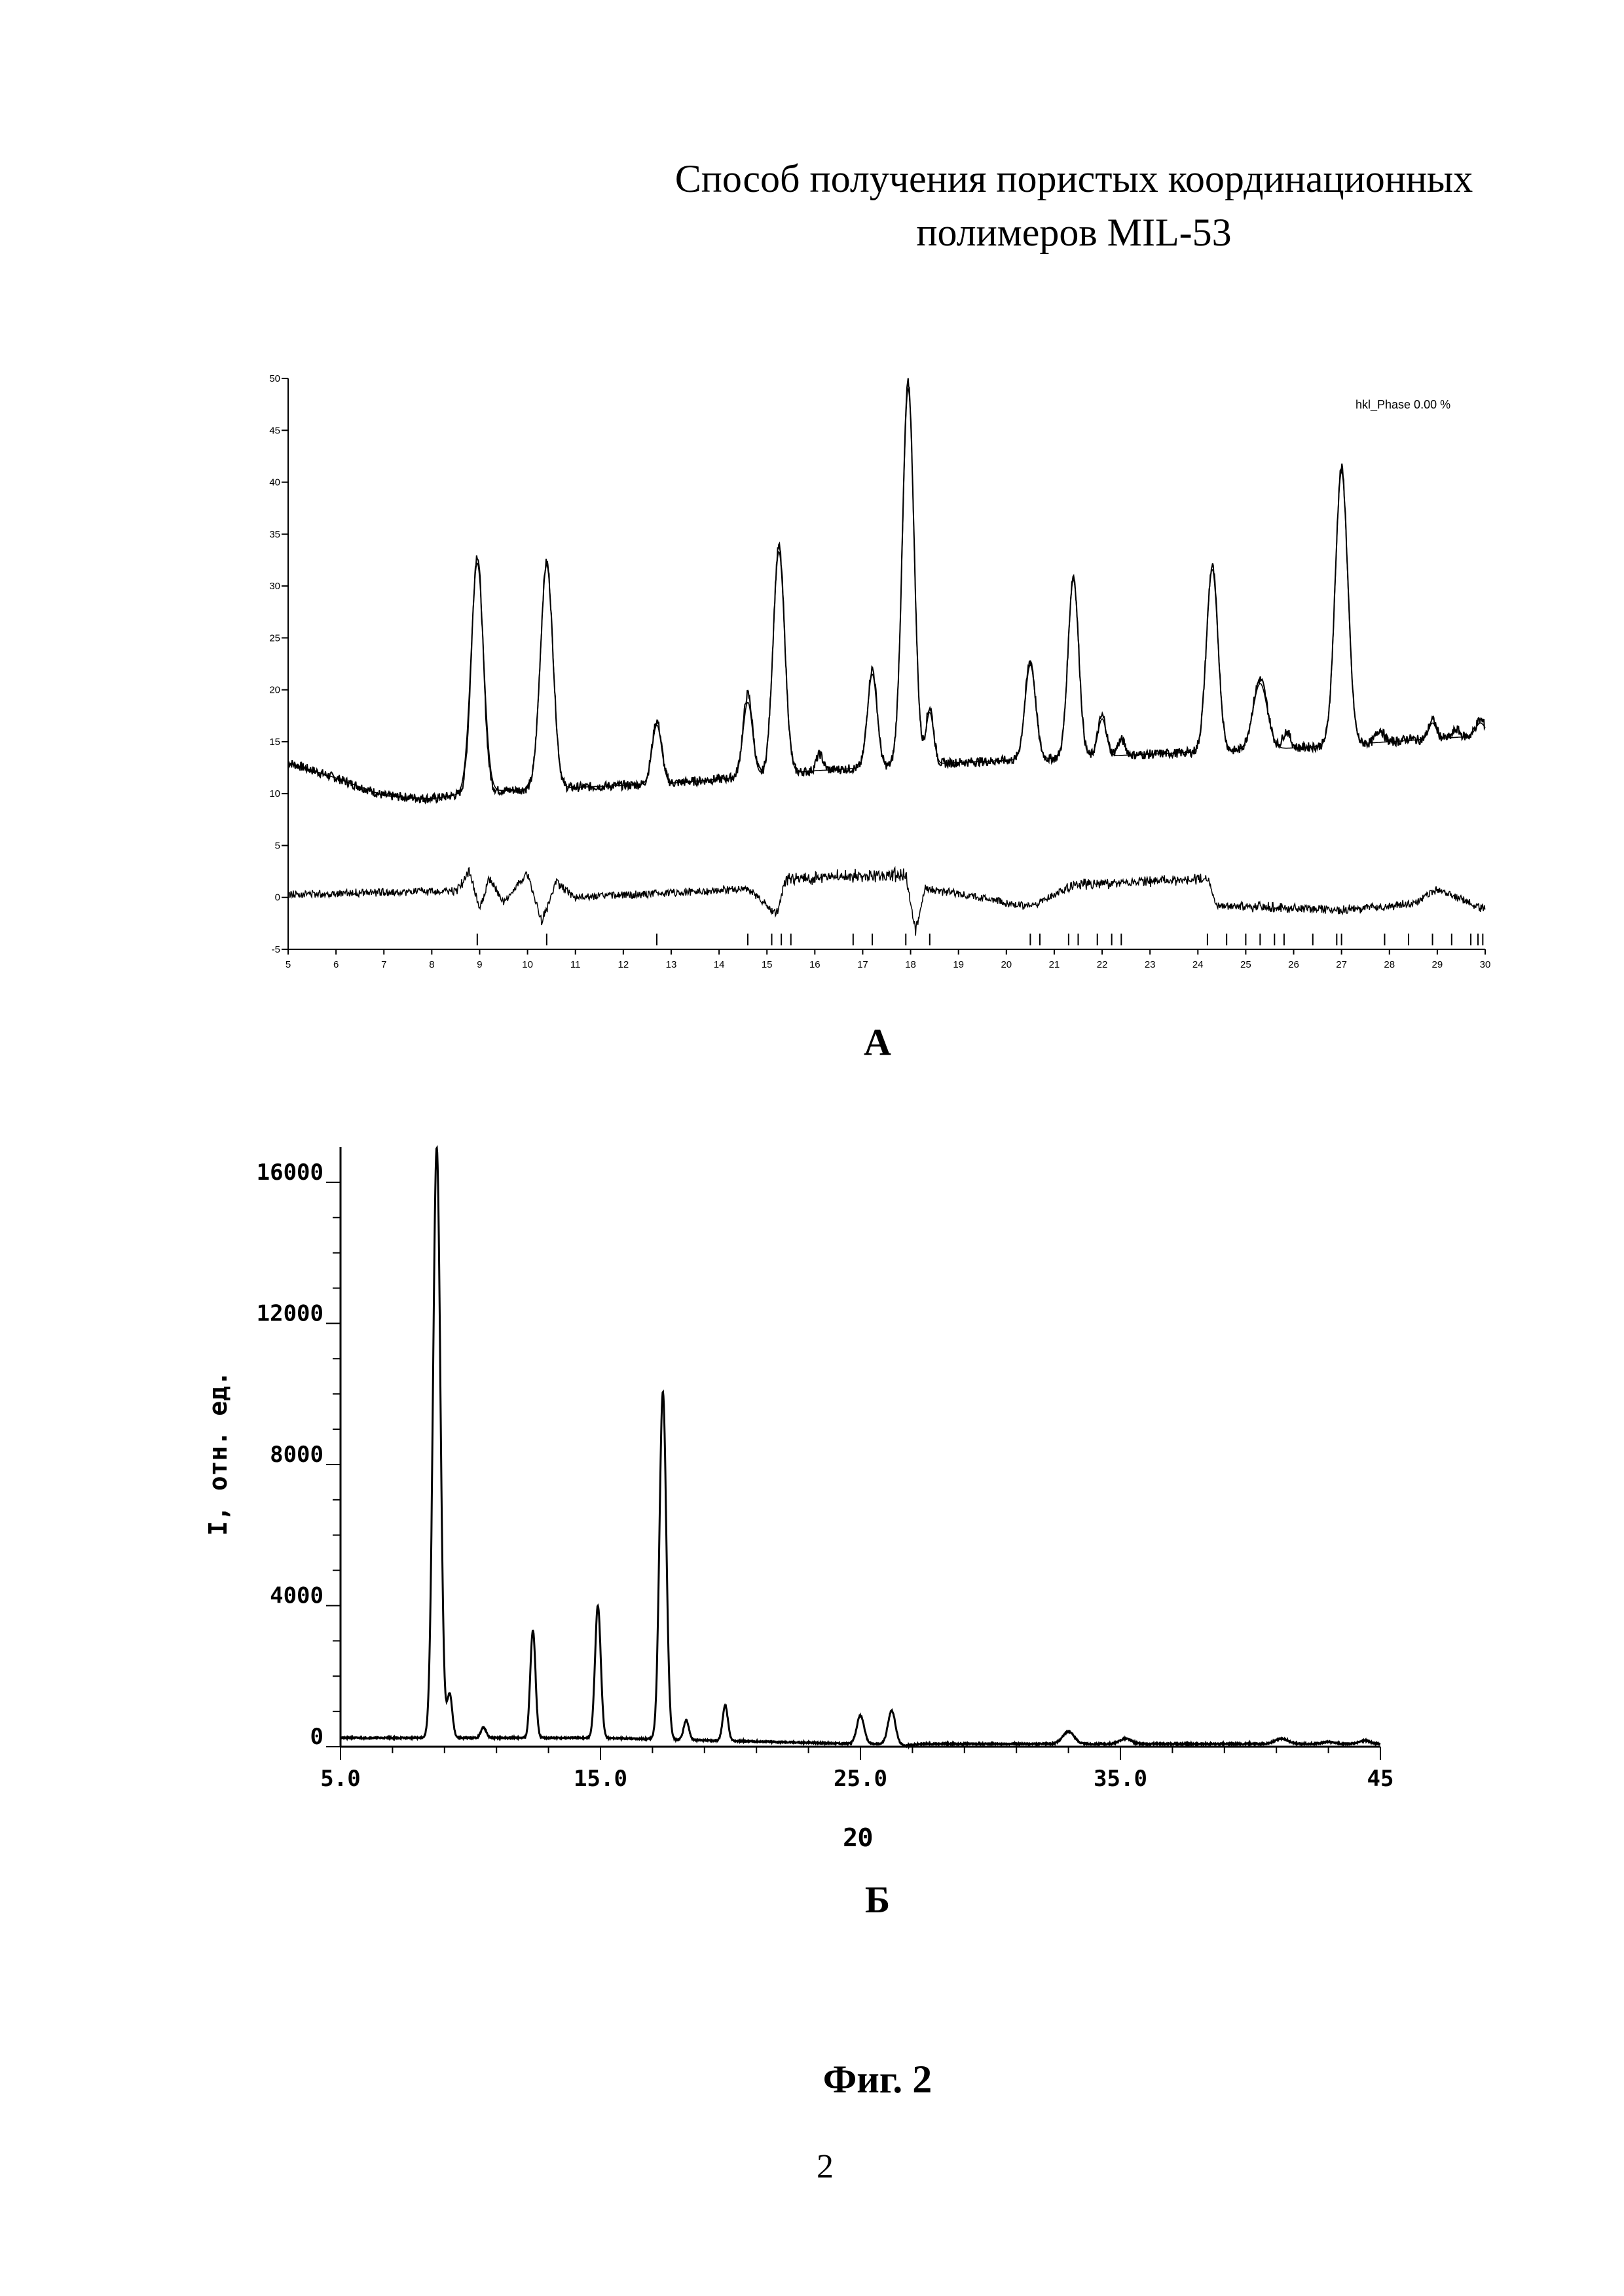 The width and height of the screenshot is (1624, 2296). I want to click on chart-a-y-tick-label: 20, so click(274, 690).